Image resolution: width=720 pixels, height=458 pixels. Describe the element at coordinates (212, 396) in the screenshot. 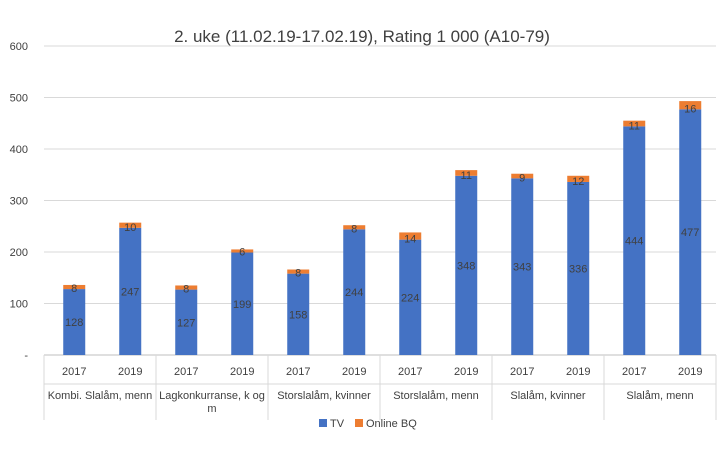

I see `x-group-label-1-line-0: Lagkonkurranse, k og` at that location.